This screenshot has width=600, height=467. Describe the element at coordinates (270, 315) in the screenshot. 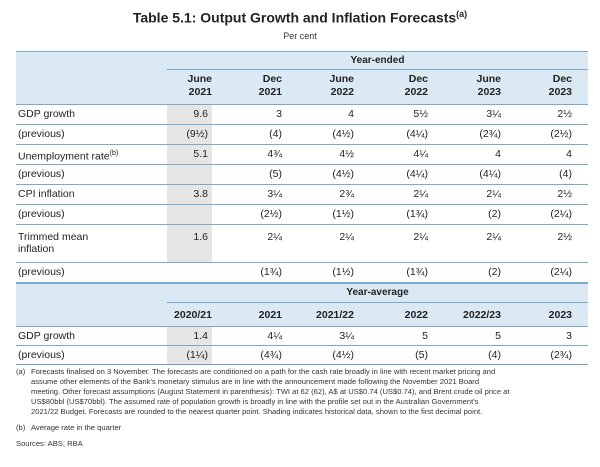

I see `column-header: 2021` at that location.